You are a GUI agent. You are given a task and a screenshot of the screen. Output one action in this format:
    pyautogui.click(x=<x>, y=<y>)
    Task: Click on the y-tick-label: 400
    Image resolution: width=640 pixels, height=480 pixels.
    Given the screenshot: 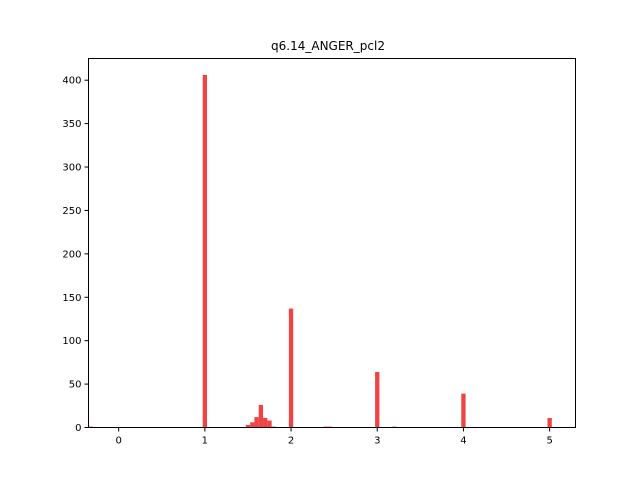 What is the action you would take?
    pyautogui.click(x=71, y=81)
    